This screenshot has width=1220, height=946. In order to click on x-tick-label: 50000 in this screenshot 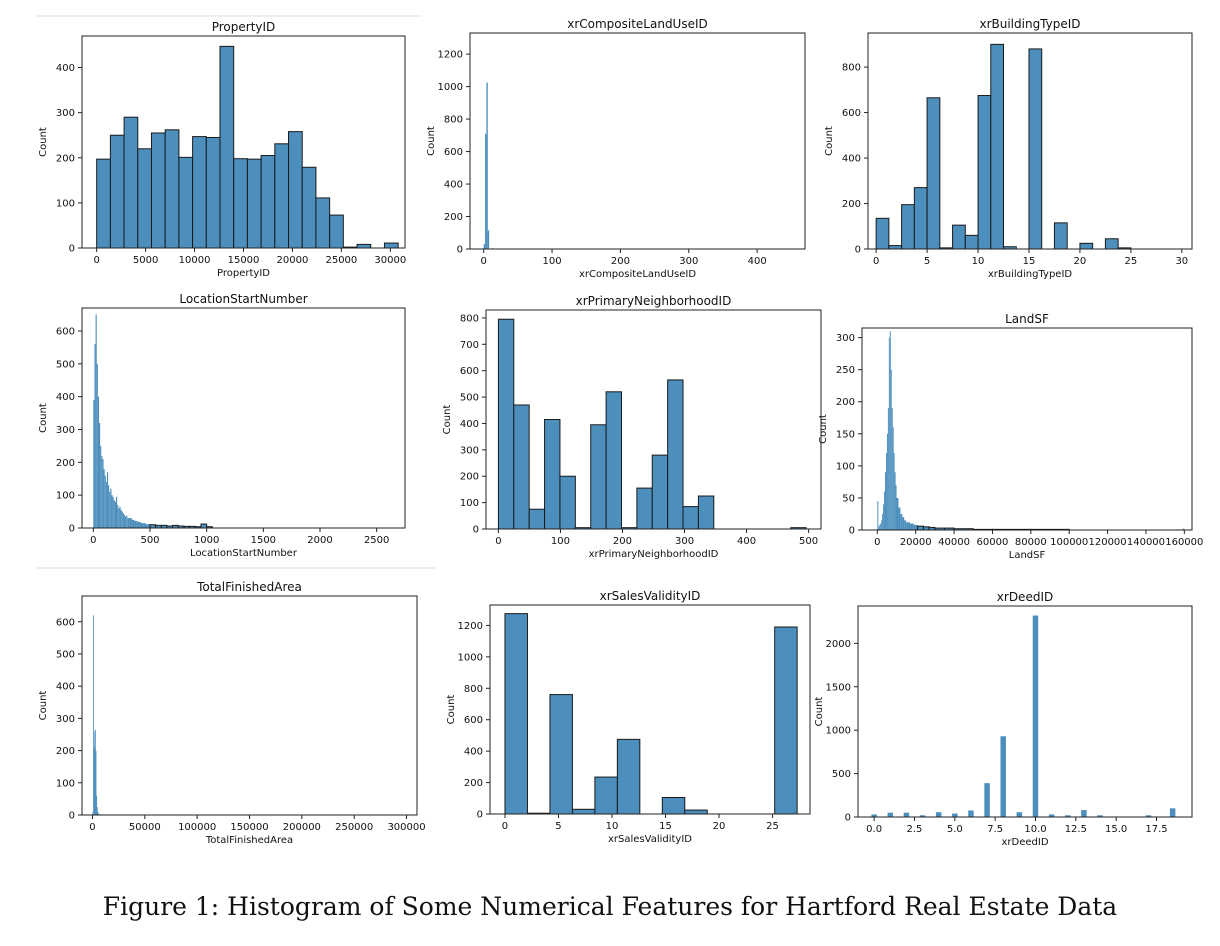, I will do `click(145, 827)`.